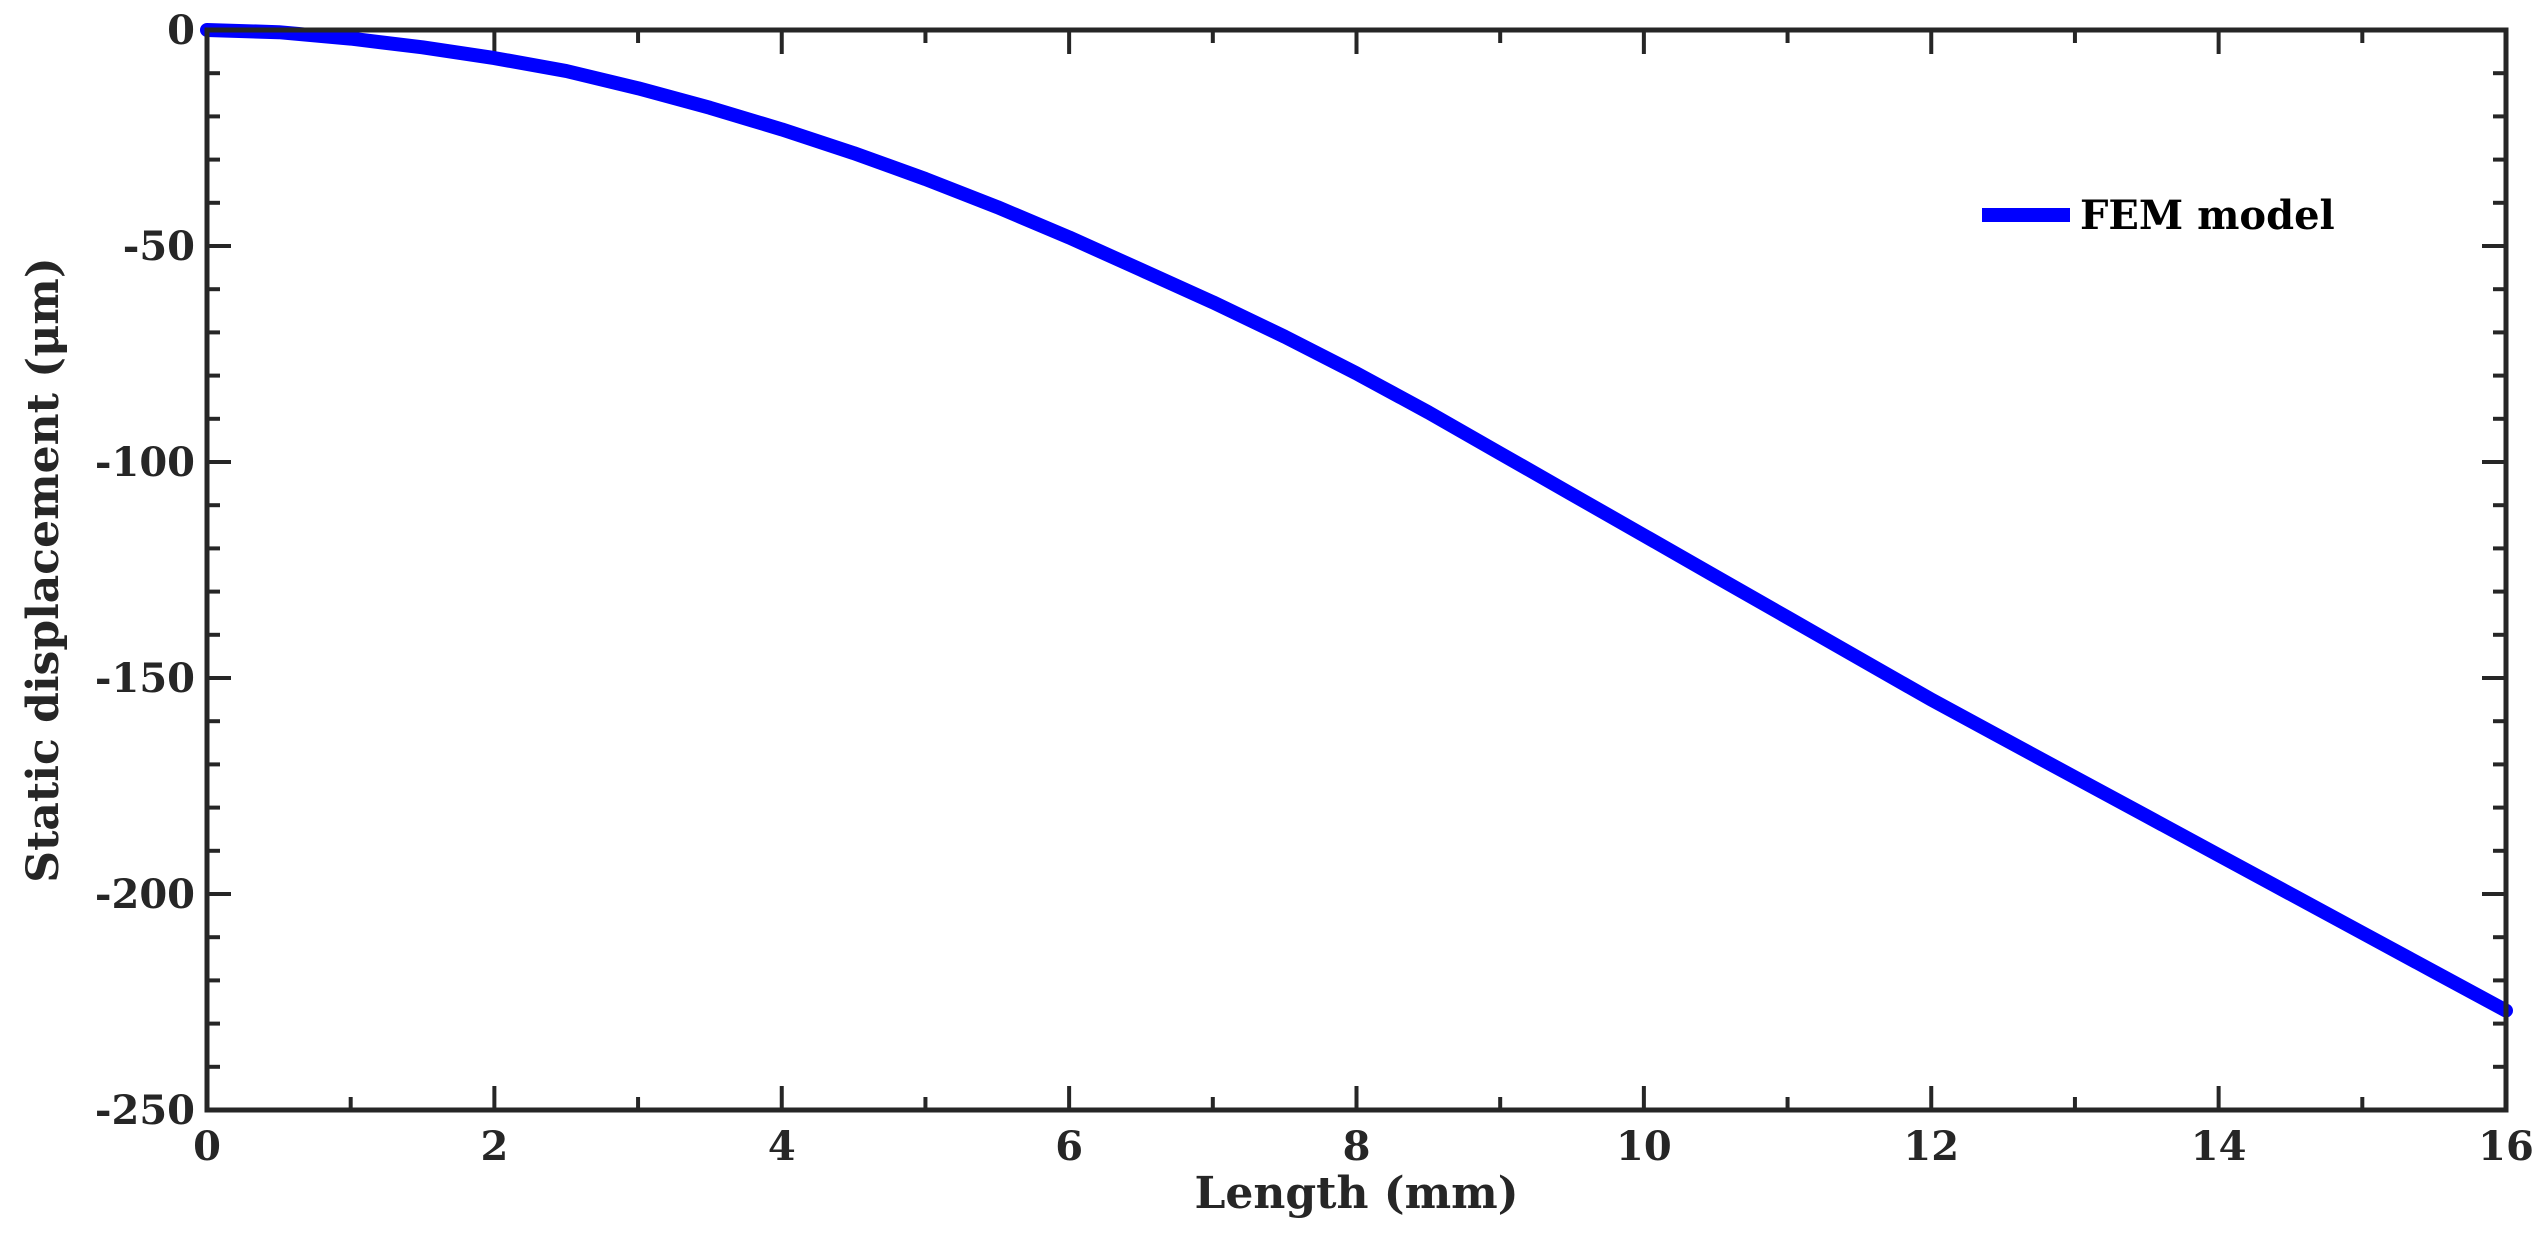 This screenshot has height=1258, width=2546. I want to click on y-axis-title: Static displacement (μm), so click(43, 569).